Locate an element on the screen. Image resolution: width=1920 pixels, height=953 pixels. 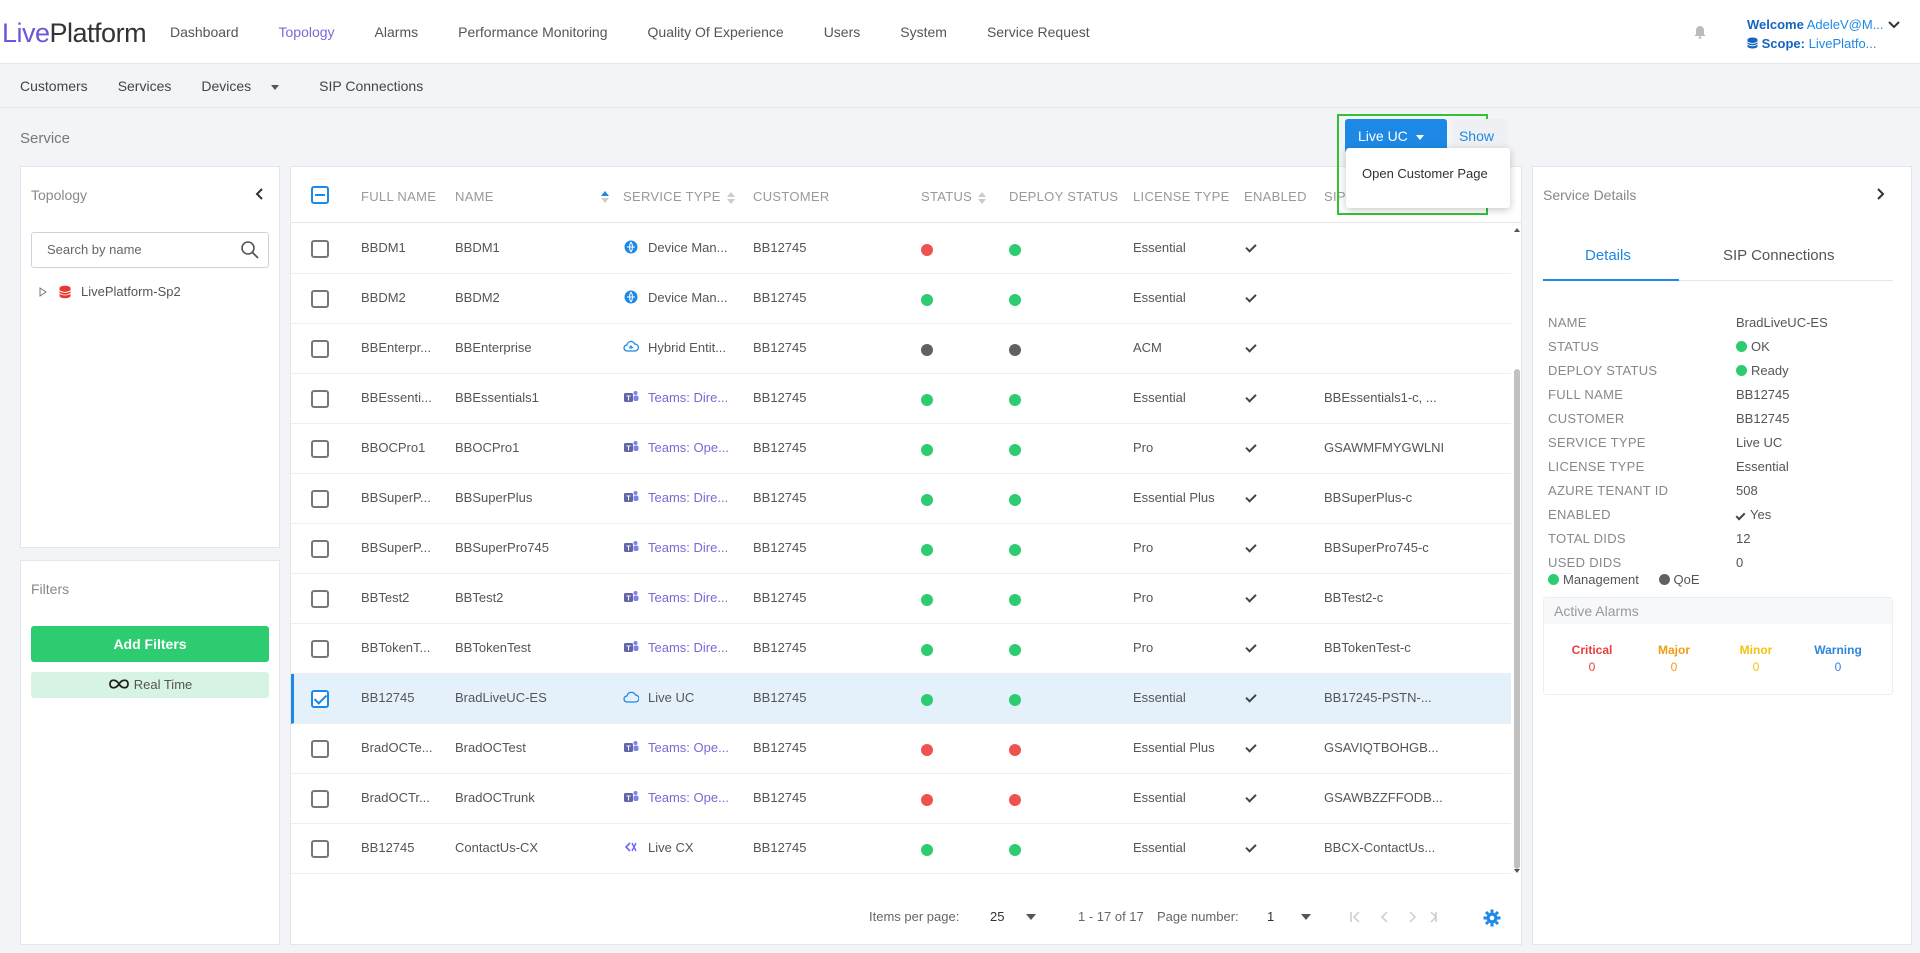
col-name: NAME is located at coordinates (532, 196).